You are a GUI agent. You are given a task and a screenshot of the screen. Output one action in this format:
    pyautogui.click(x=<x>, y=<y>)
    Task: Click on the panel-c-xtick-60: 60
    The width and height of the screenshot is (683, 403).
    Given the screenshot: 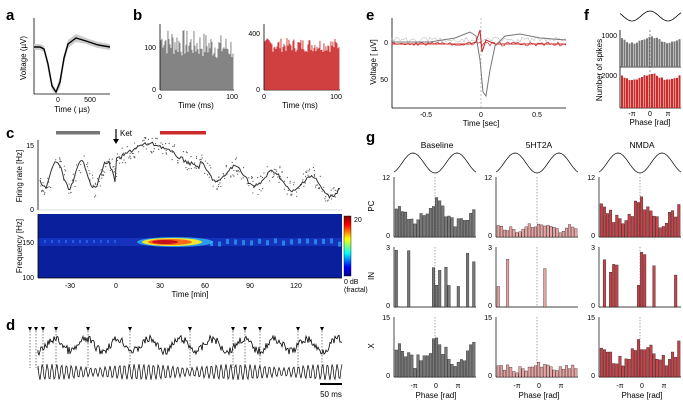 What is the action you would take?
    pyautogui.click(x=205, y=286)
    